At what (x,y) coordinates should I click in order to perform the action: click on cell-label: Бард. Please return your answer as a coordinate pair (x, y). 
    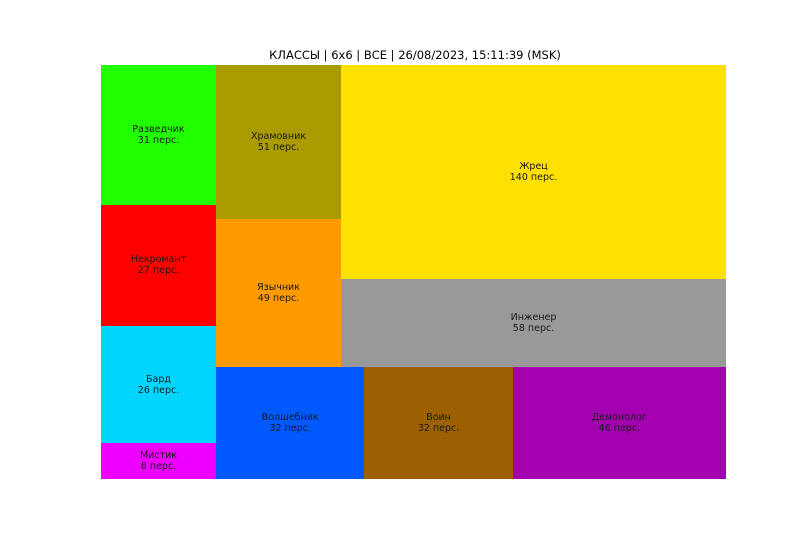
    Looking at the image, I should click on (158, 379).